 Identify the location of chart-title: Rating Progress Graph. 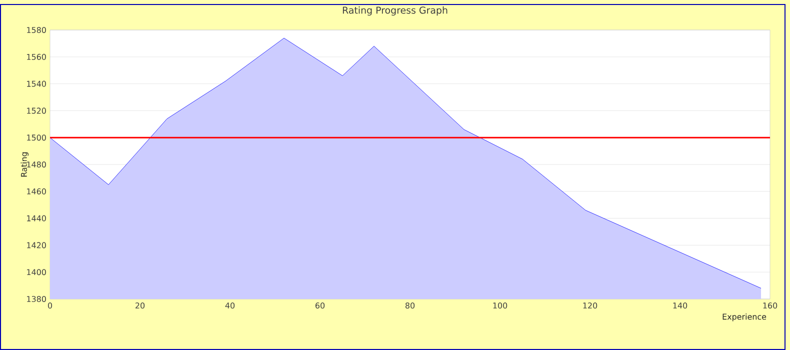
(395, 11).